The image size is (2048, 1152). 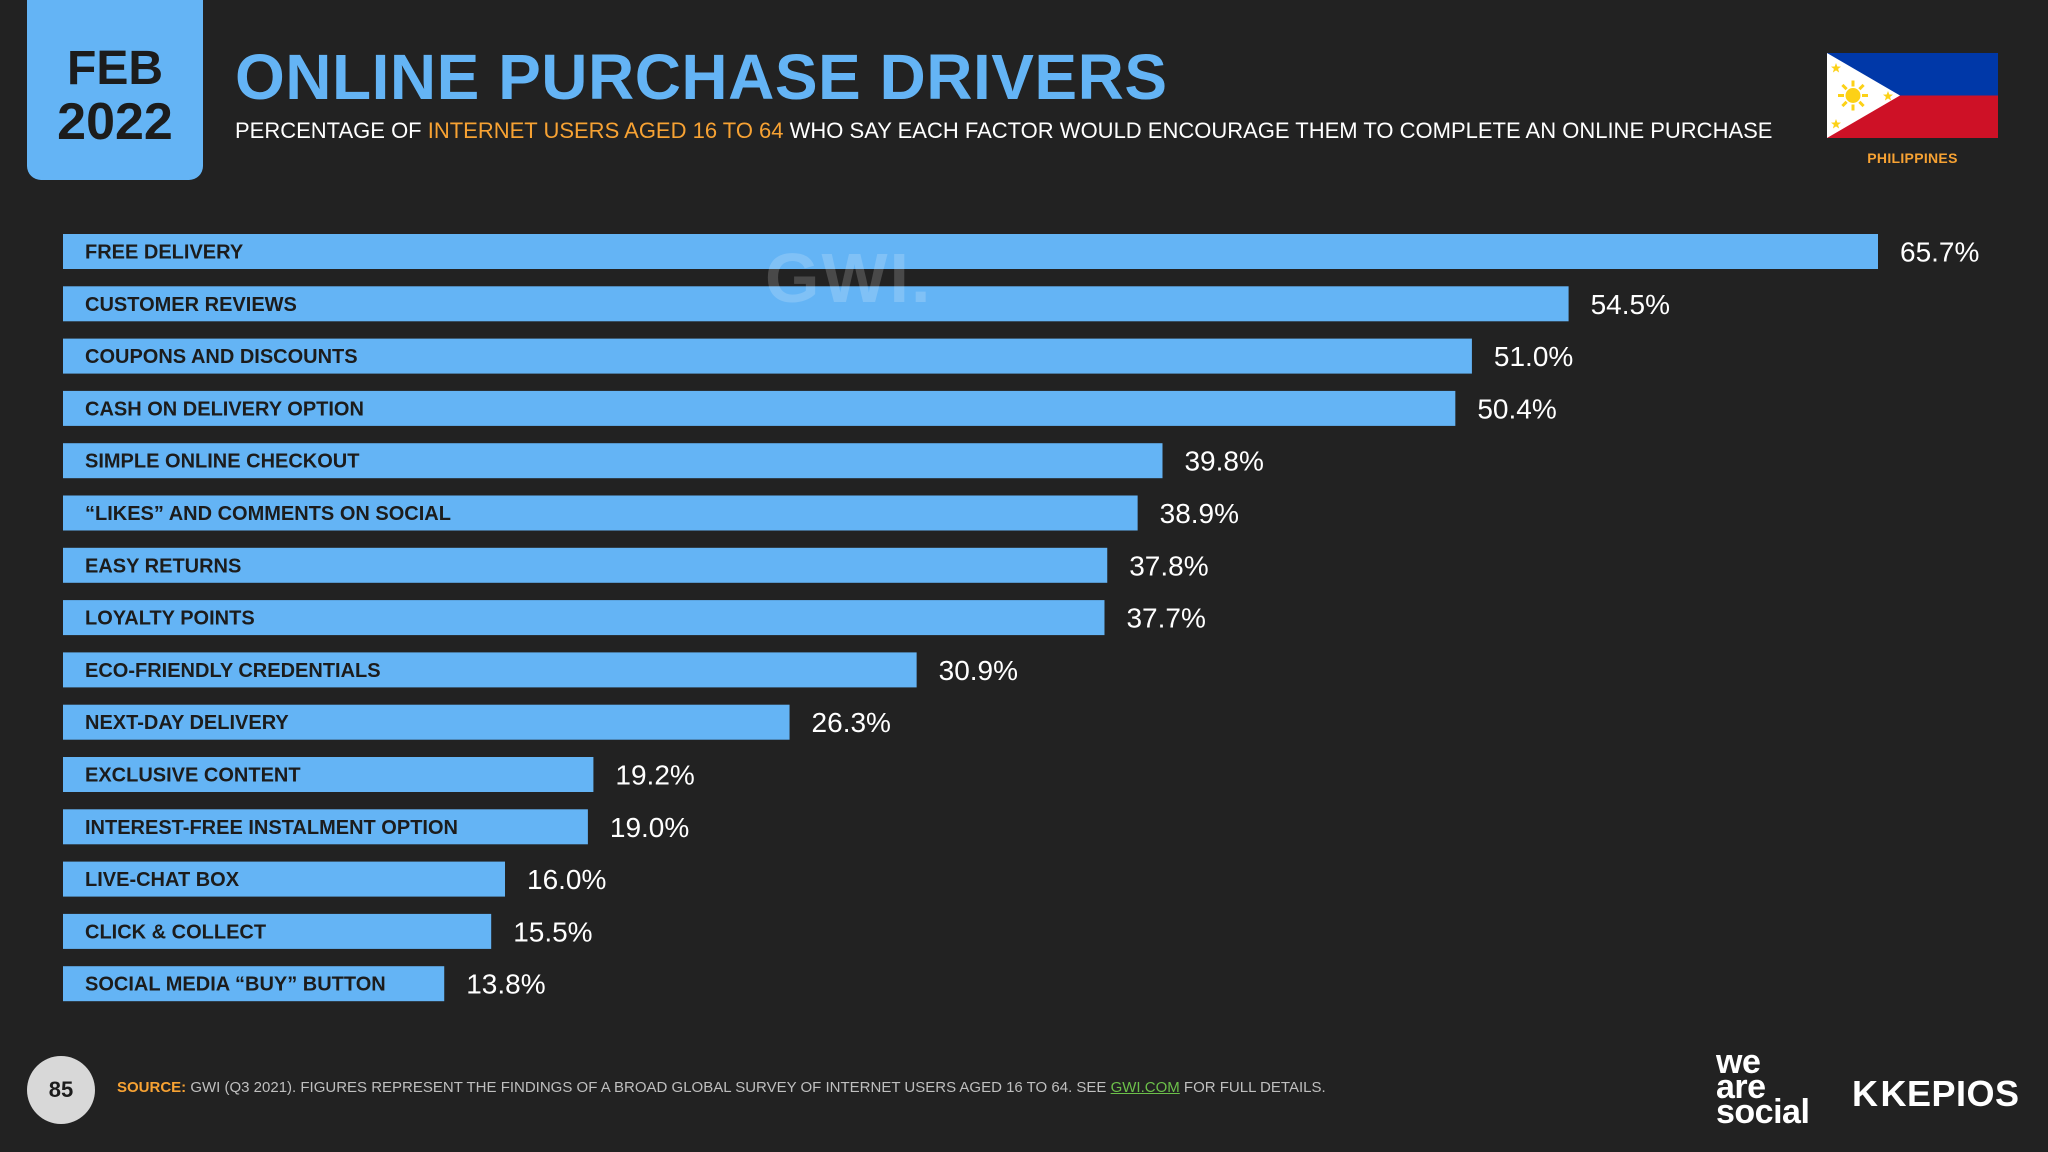 I want to click on bar-value-label: 26.3%, so click(x=851, y=722).